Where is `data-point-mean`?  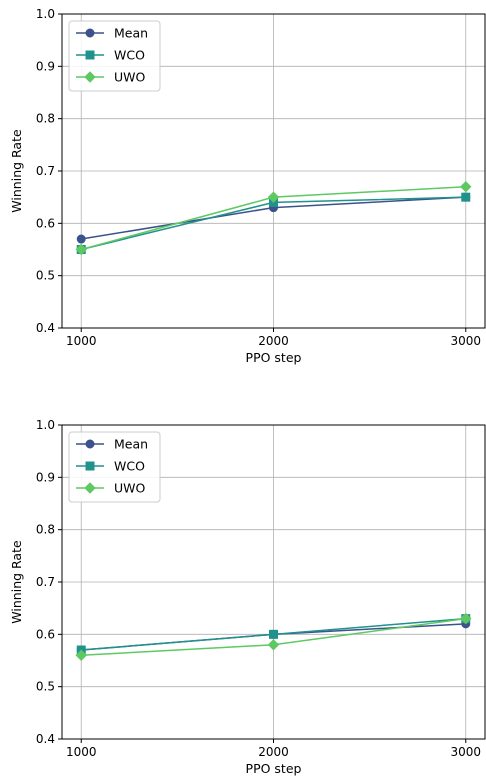
data-point-mean is located at coordinates (81, 239).